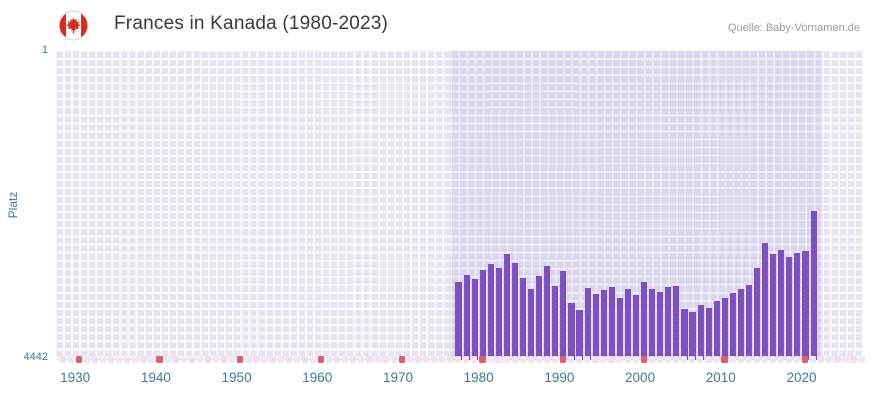 This screenshot has width=873, height=402. What do you see at coordinates (724, 329) in the screenshot?
I see `bar-2010` at bounding box center [724, 329].